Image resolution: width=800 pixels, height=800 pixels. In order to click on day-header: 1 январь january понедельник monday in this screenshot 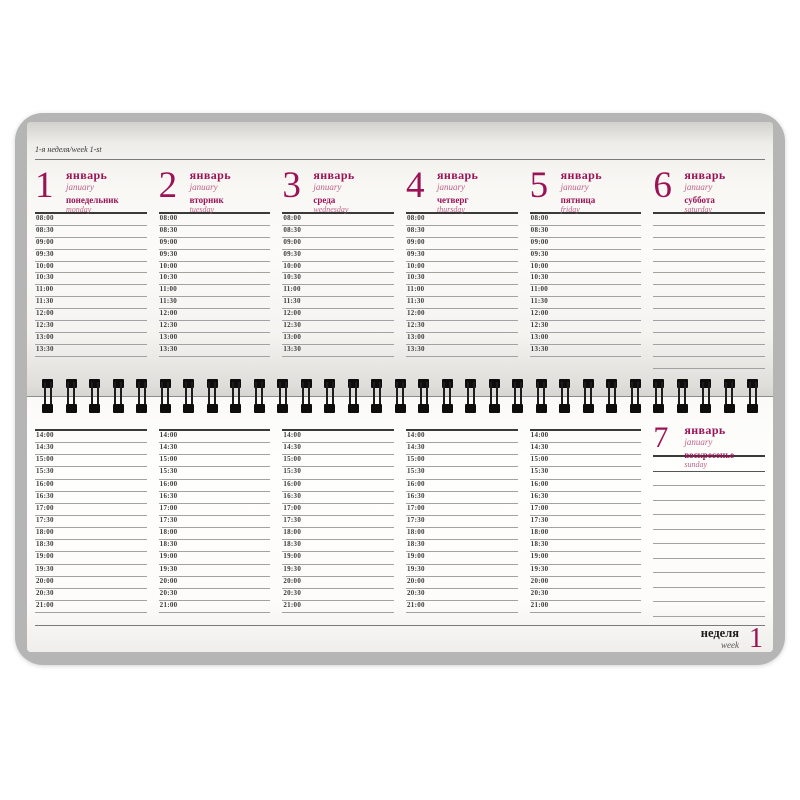, I will do `click(91, 190)`.